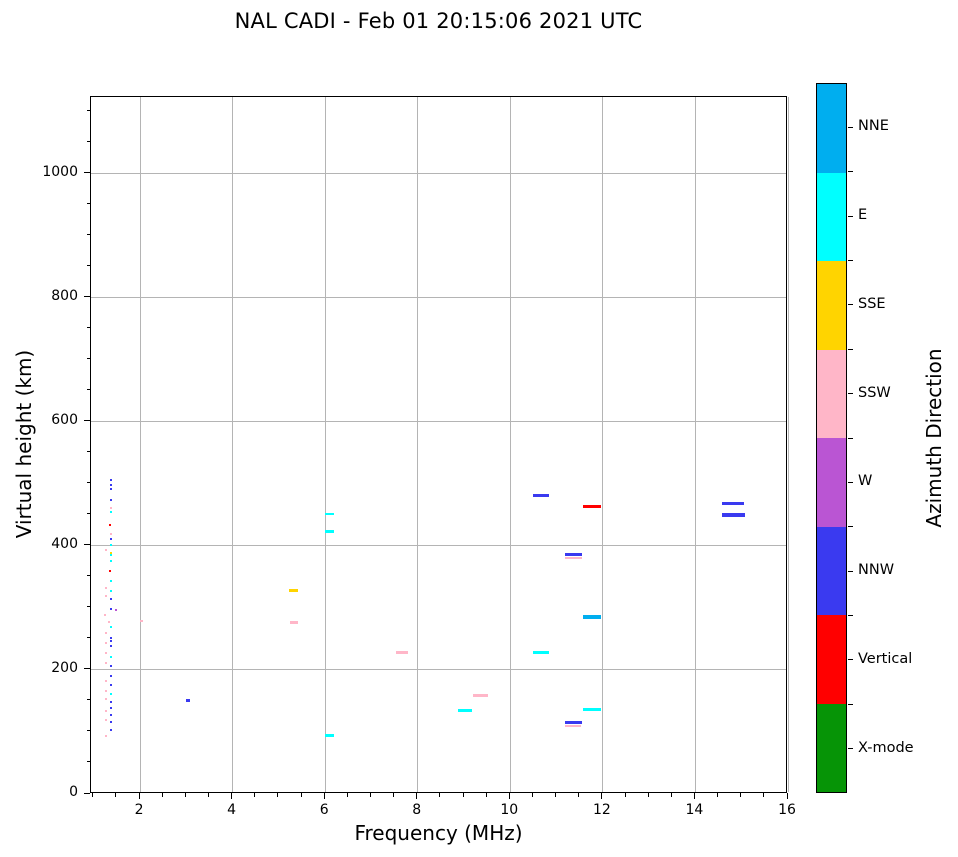 This screenshot has height=857, width=958. What do you see at coordinates (139, 810) in the screenshot?
I see `x-tick-label: 2` at bounding box center [139, 810].